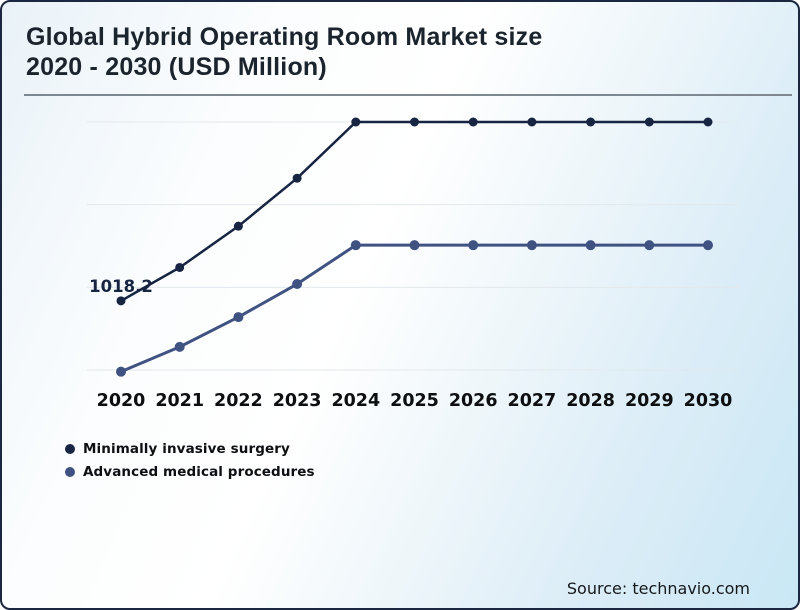 This screenshot has height=610, width=800. What do you see at coordinates (414, 401) in the screenshot?
I see `x-axis-label: 2025` at bounding box center [414, 401].